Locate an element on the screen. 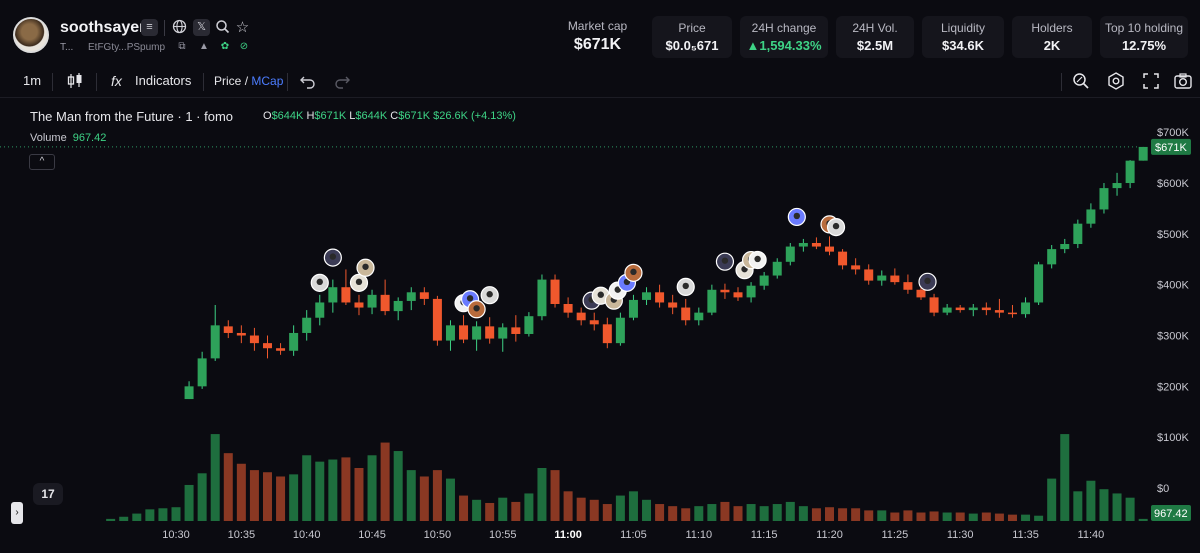 This screenshot has height=553, width=1200. pill-icon: ✿ is located at coordinates (225, 46).